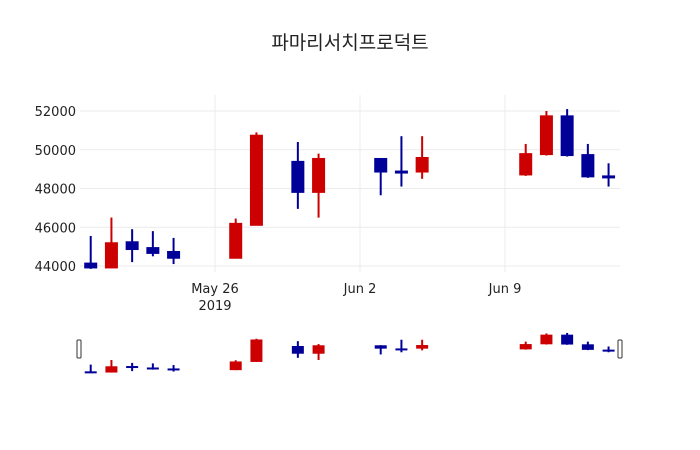  Describe the element at coordinates (55, 112) in the screenshot. I see `y-tick-label: 52000` at that location.